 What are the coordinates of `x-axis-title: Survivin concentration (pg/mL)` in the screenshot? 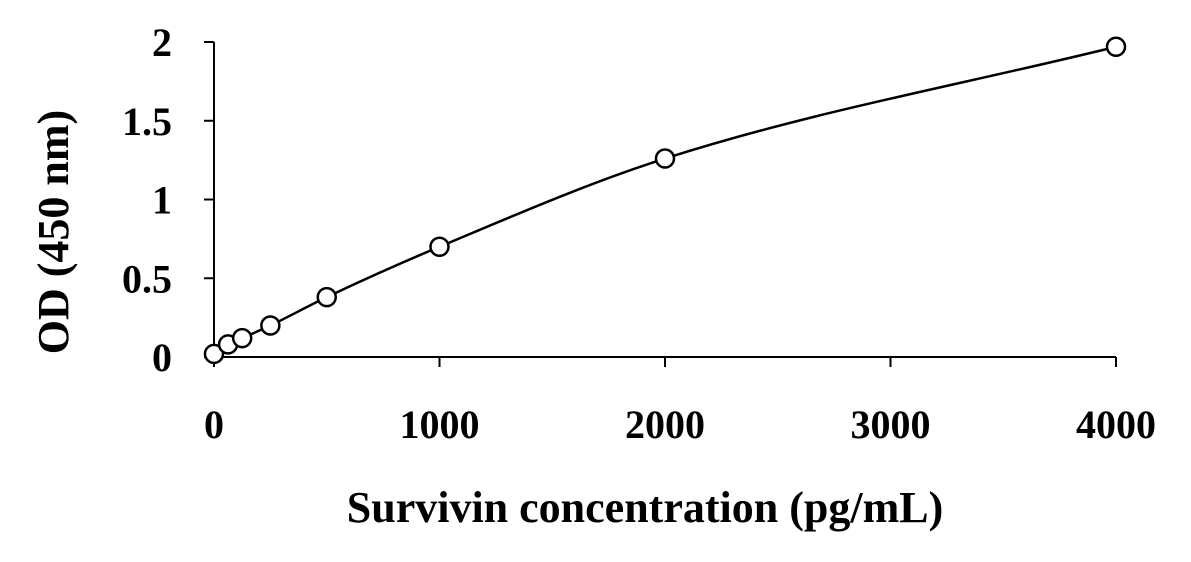 It's located at (645, 507).